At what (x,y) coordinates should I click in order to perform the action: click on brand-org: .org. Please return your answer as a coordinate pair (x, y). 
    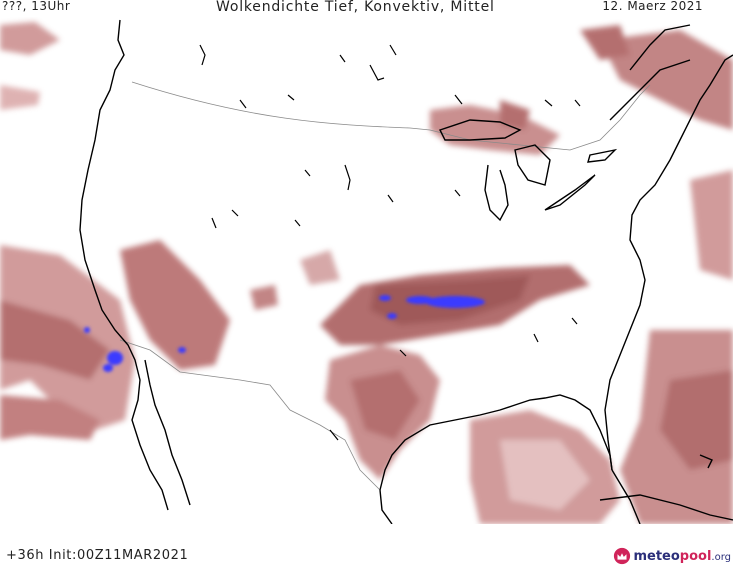
    Looking at the image, I should click on (721, 557).